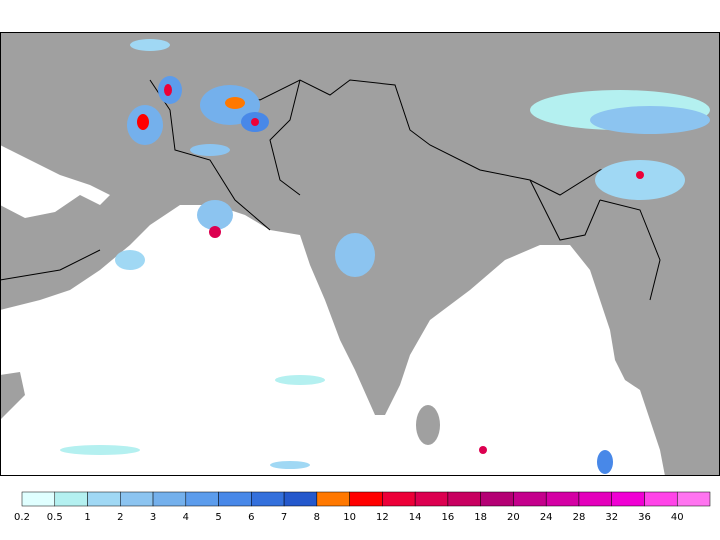 Image resolution: width=720 pixels, height=540 pixels. What do you see at coordinates (12, 396) in the screenshot?
I see `left-land` at bounding box center [12, 396].